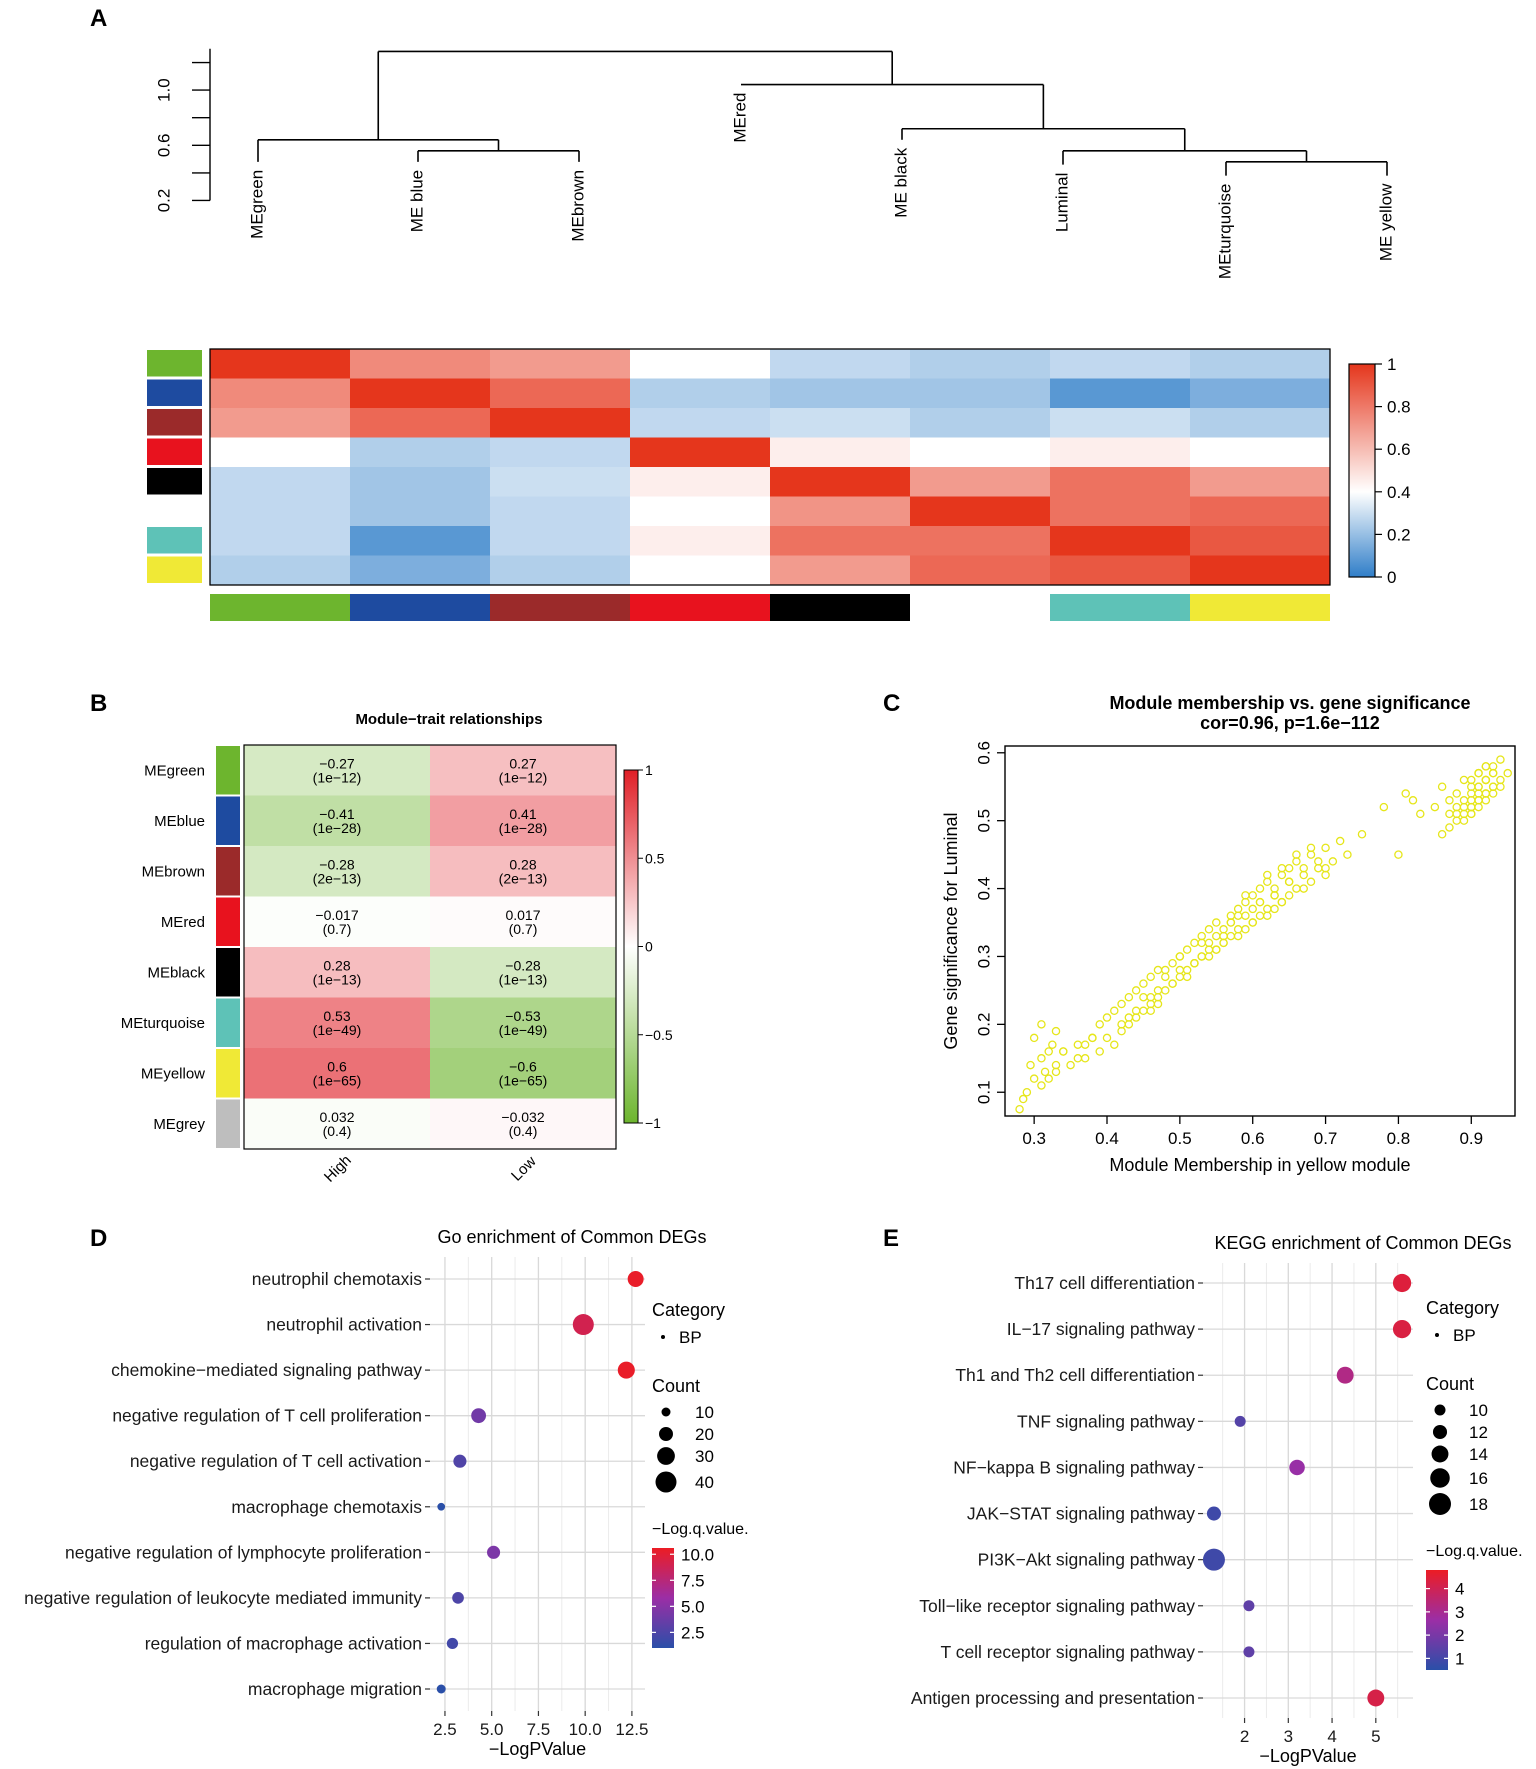 The height and width of the screenshot is (1769, 1536). Describe the element at coordinates (338, 1169) in the screenshot. I see `column-label: High` at that location.